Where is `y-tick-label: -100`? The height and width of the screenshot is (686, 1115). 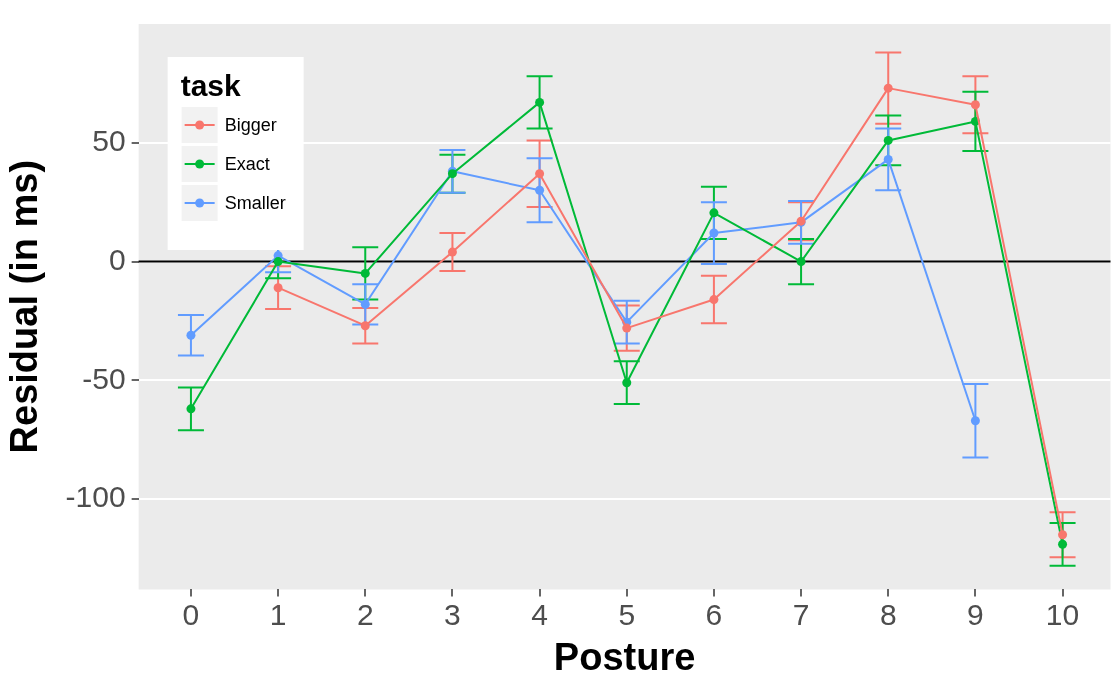 y-tick-label: -100 is located at coordinates (95, 497).